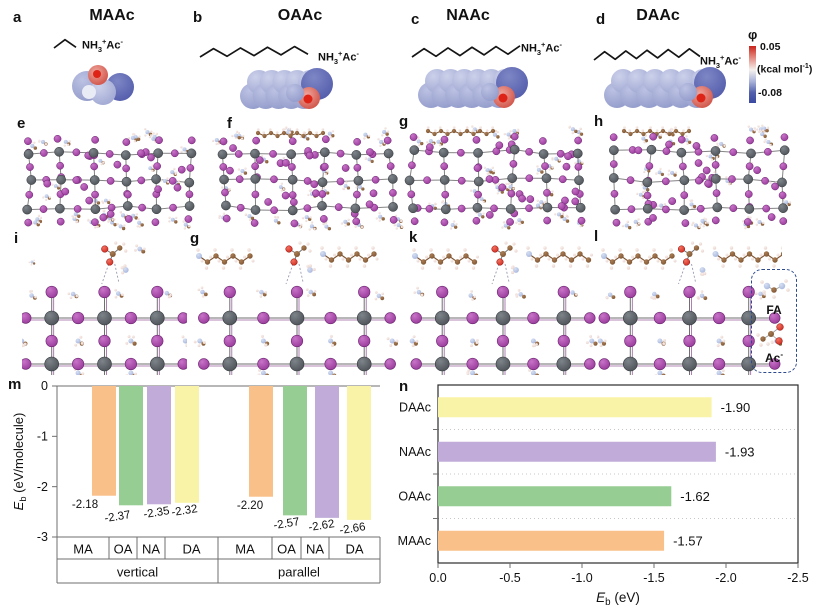 This screenshot has width=834, height=615. I want to click on esp-molecule-naac, so click(469, 76).